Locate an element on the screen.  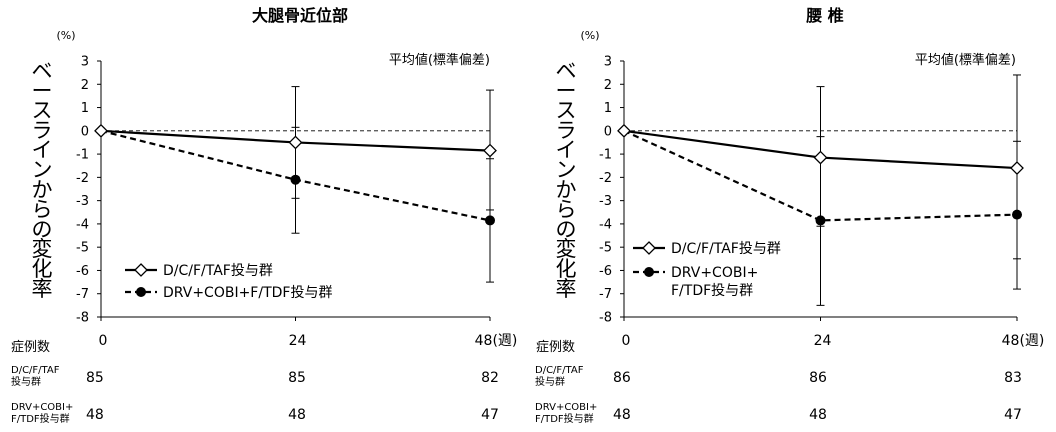
chart-title: 腰 椎 is located at coordinates (825, 15).